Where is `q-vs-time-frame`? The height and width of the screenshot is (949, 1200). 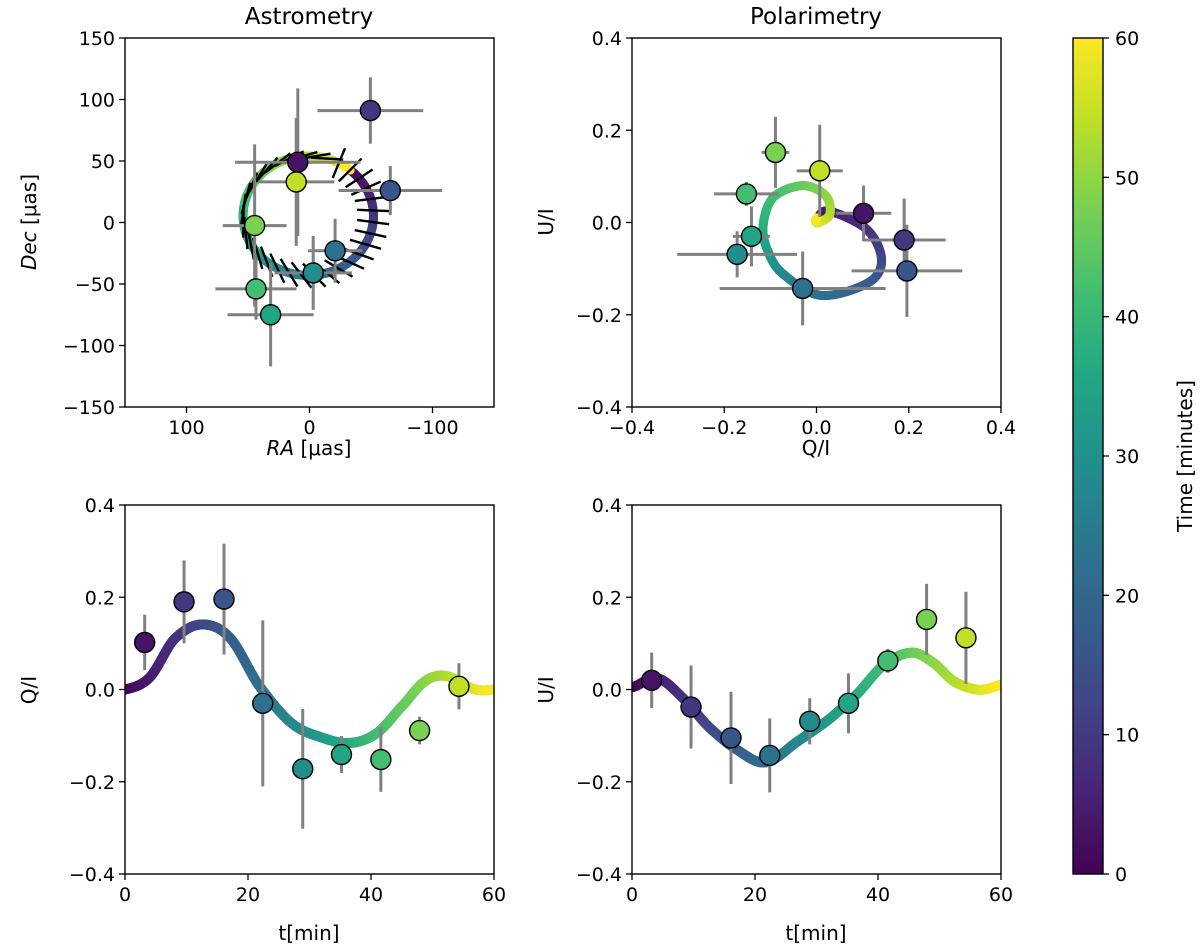 q-vs-time-frame is located at coordinates (309, 689).